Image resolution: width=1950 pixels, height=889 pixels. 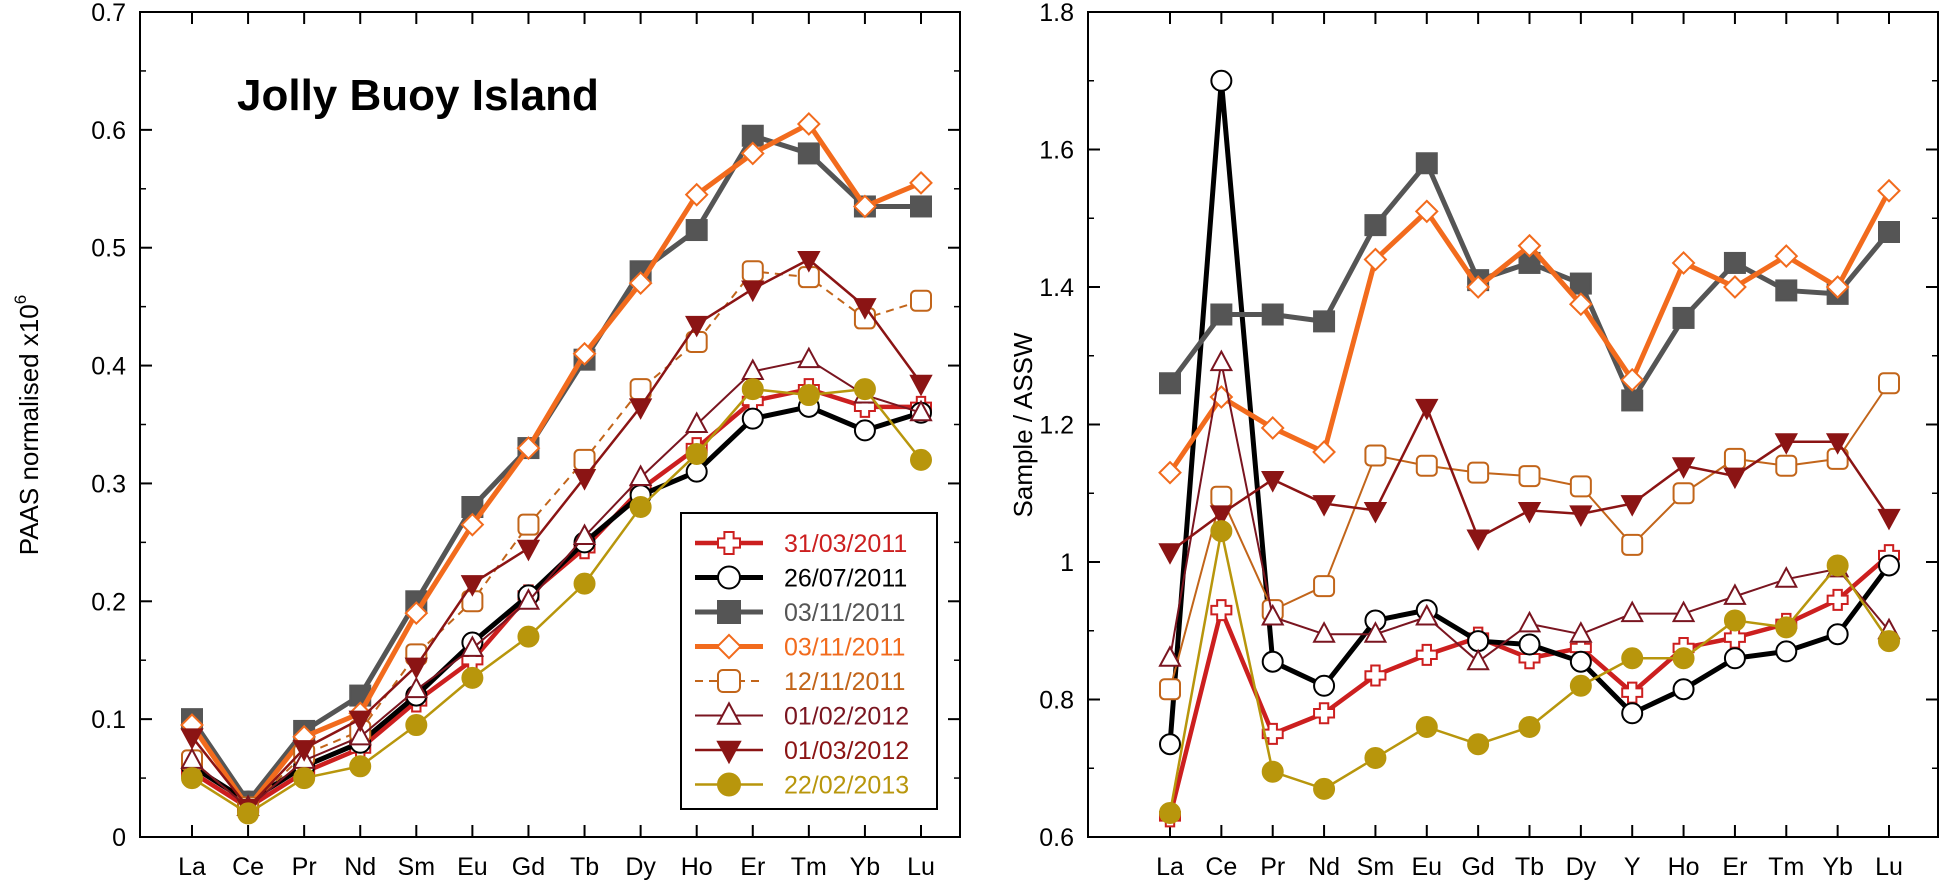 What do you see at coordinates (846, 786) in the screenshot?
I see `legend-label: 22/02/2013` at bounding box center [846, 786].